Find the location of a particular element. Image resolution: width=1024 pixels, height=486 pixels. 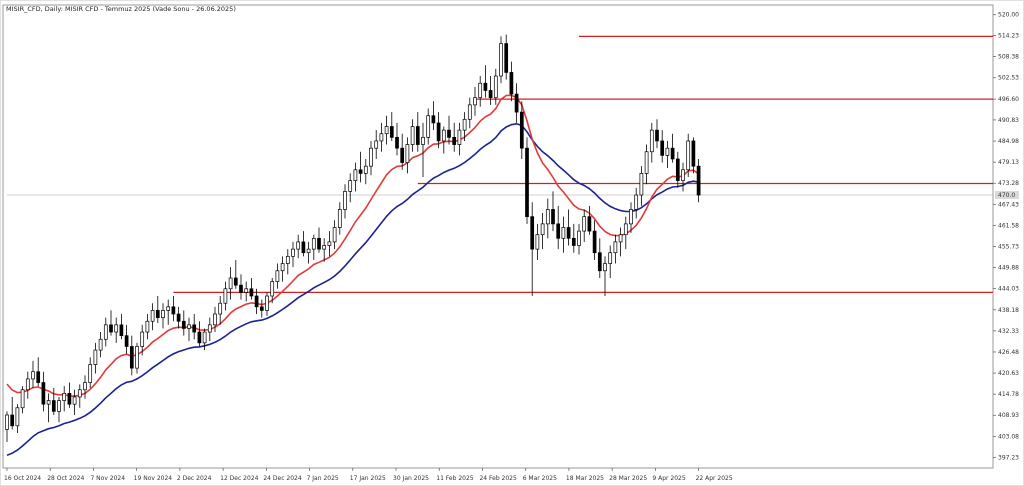

x-tick-label: 7 Nov 2024 is located at coordinates (107, 478).